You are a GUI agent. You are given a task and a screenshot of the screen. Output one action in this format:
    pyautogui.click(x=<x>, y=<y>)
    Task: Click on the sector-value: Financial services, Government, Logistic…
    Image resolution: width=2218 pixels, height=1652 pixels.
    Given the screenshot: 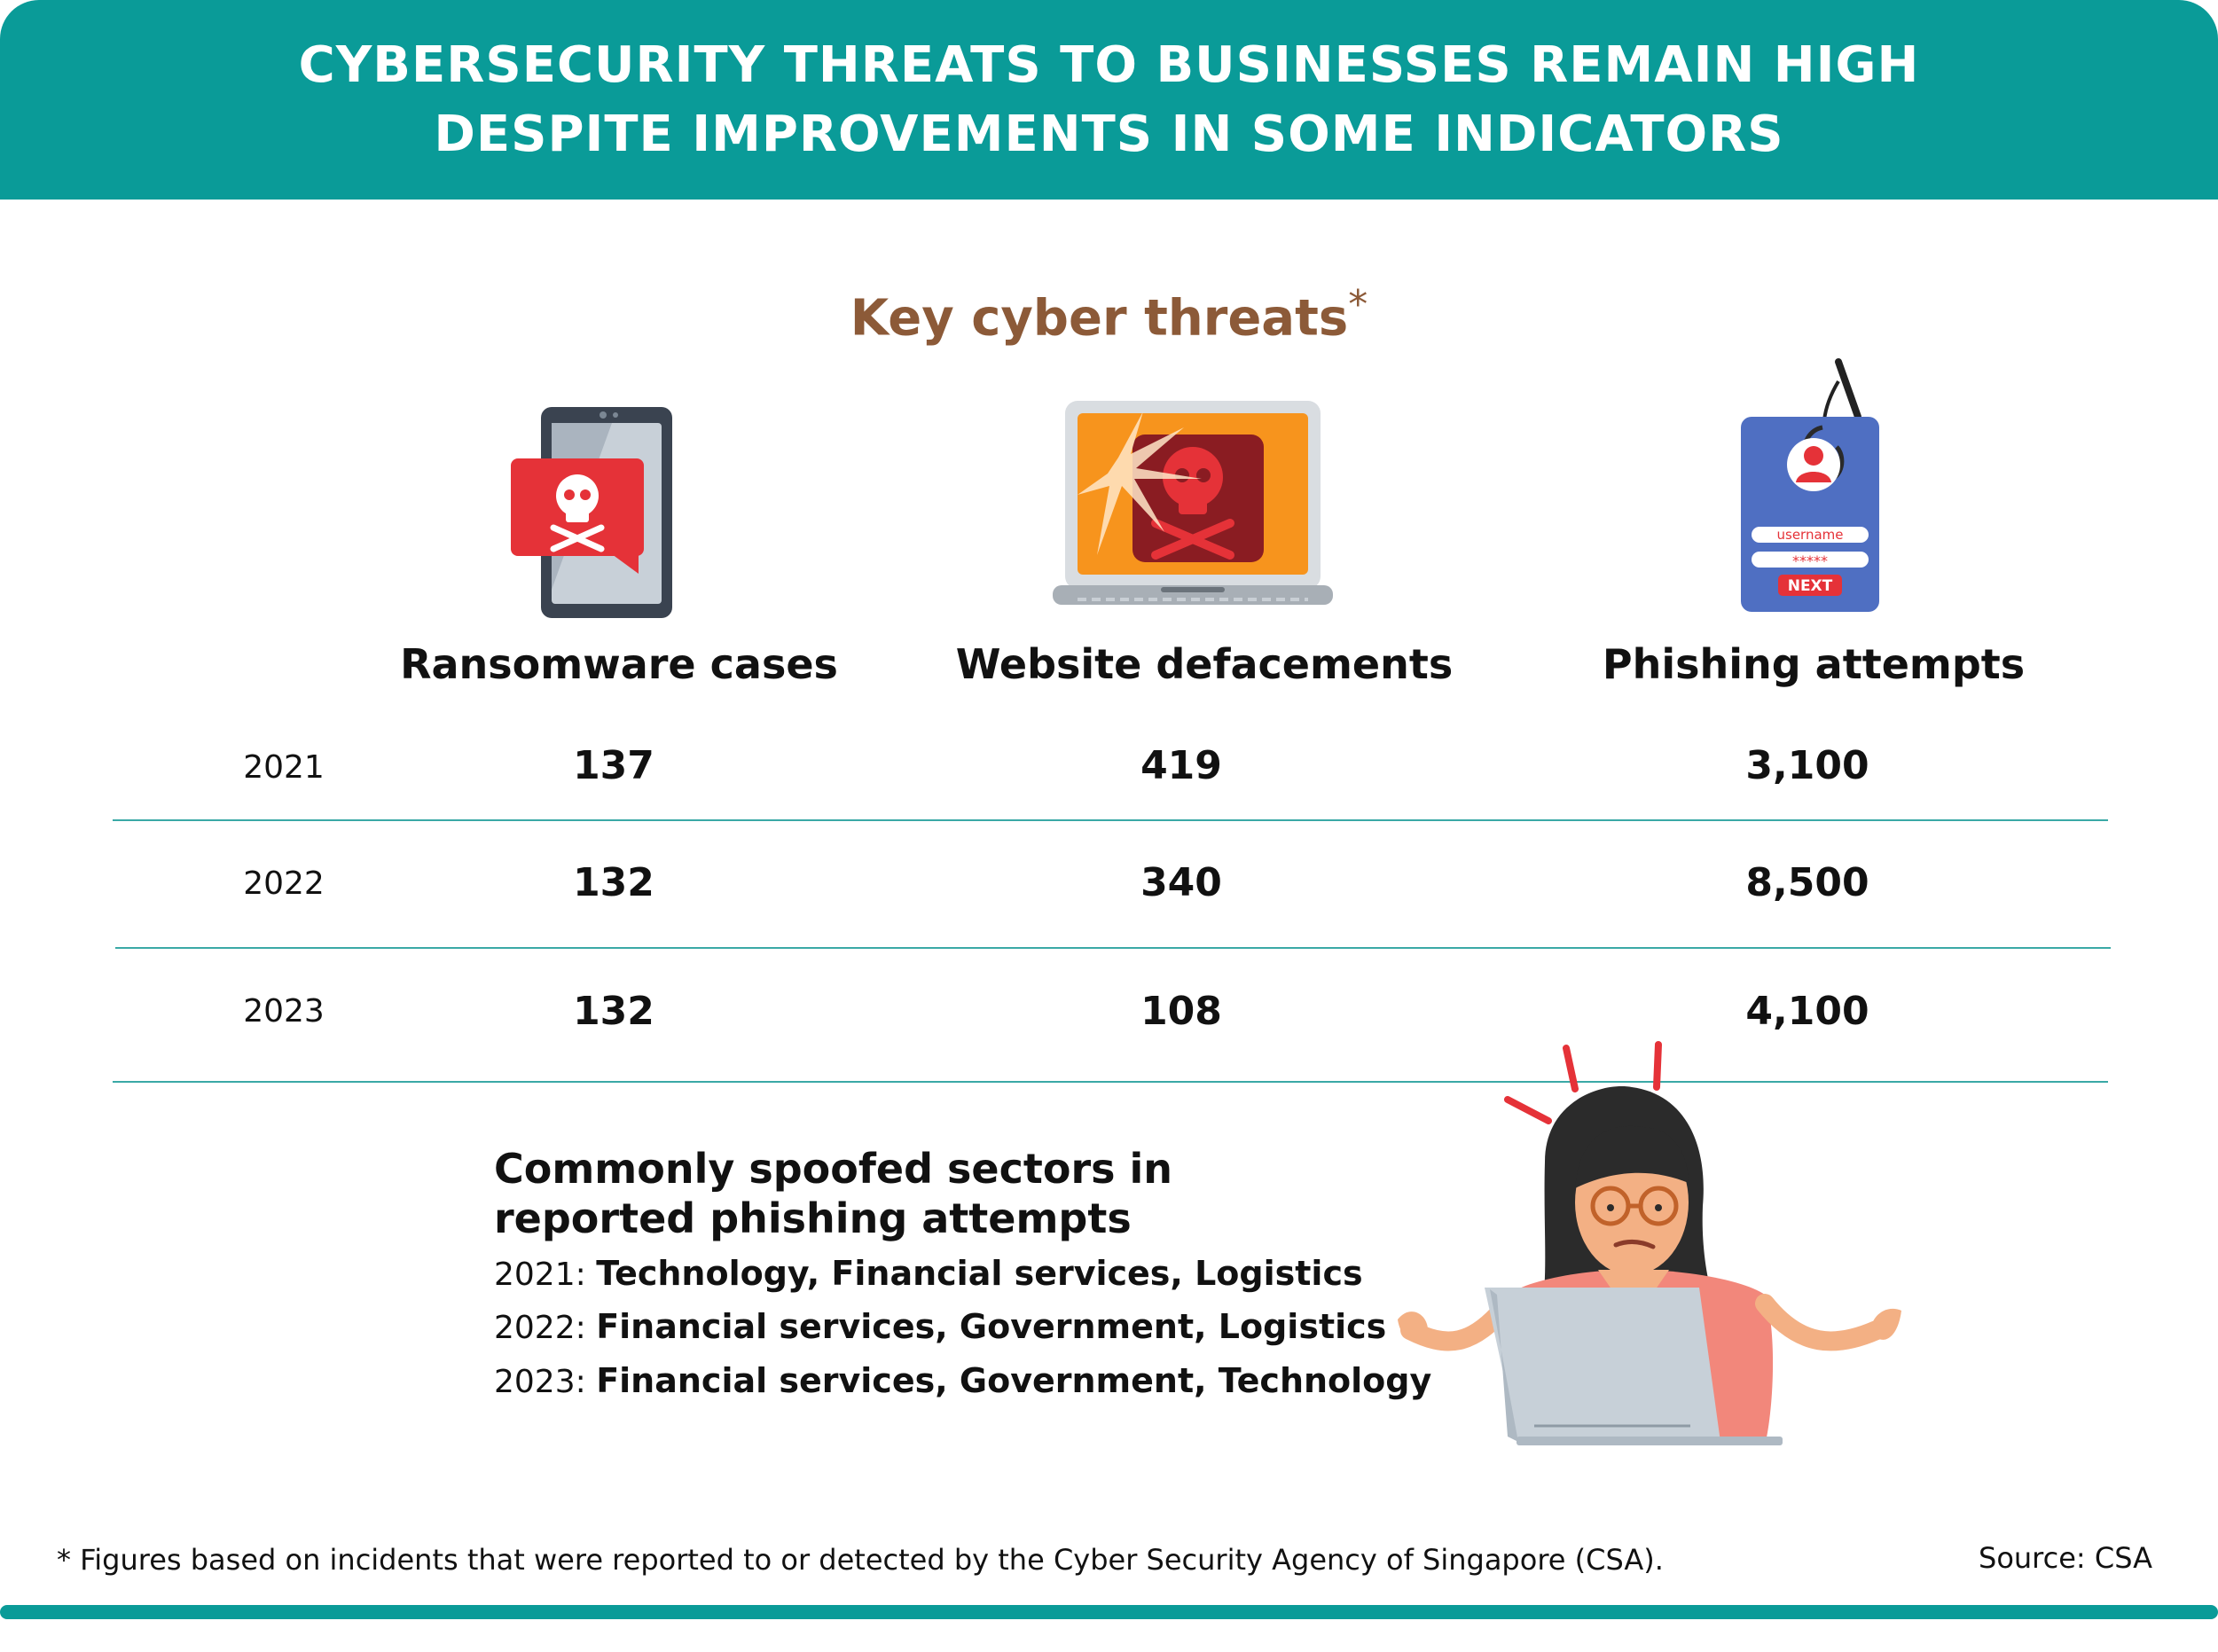 What is the action you would take?
    pyautogui.click(x=992, y=1326)
    